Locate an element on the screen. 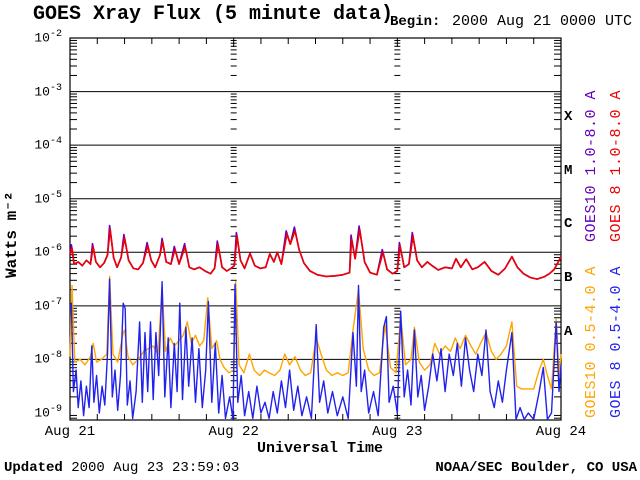 The height and width of the screenshot is (480, 640). y-tick-label: 10⁻⁹ is located at coordinates (48, 412).